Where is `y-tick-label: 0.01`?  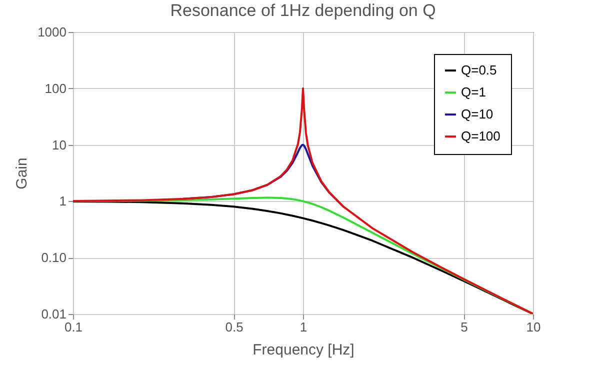
y-tick-label: 0.01 is located at coordinates (53, 314).